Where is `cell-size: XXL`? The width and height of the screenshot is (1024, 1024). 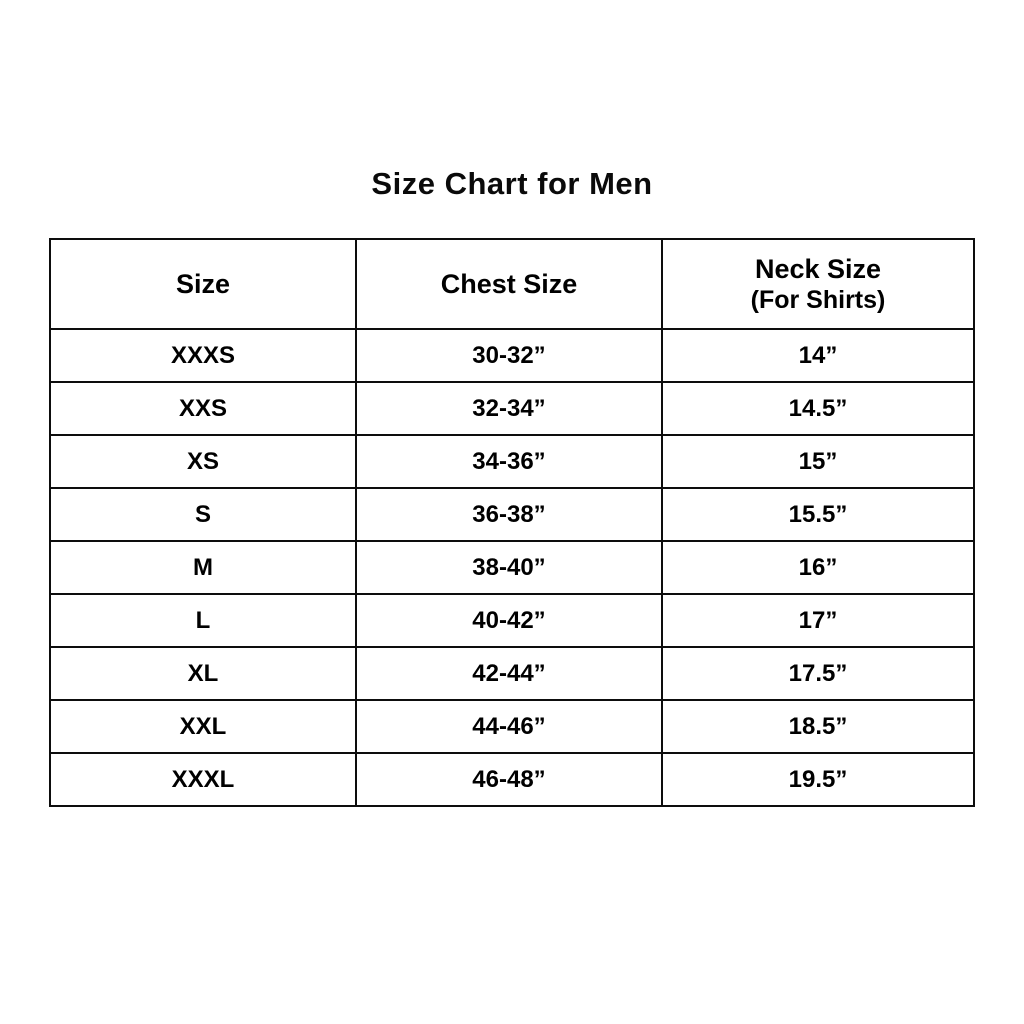
cell-size: XXL is located at coordinates (203, 726).